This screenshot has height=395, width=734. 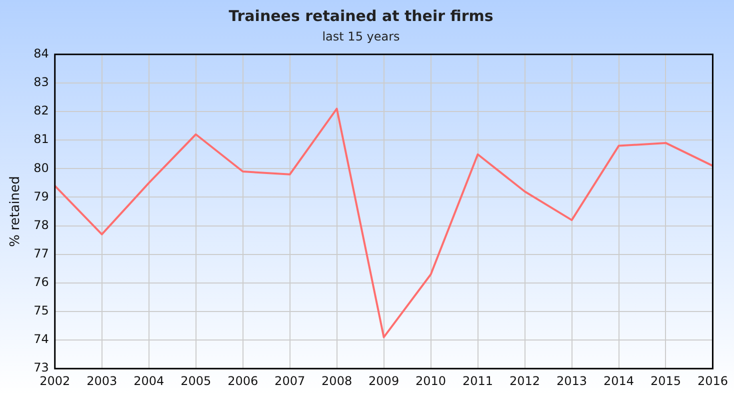 I want to click on y-tick-label: 84, so click(x=41, y=53).